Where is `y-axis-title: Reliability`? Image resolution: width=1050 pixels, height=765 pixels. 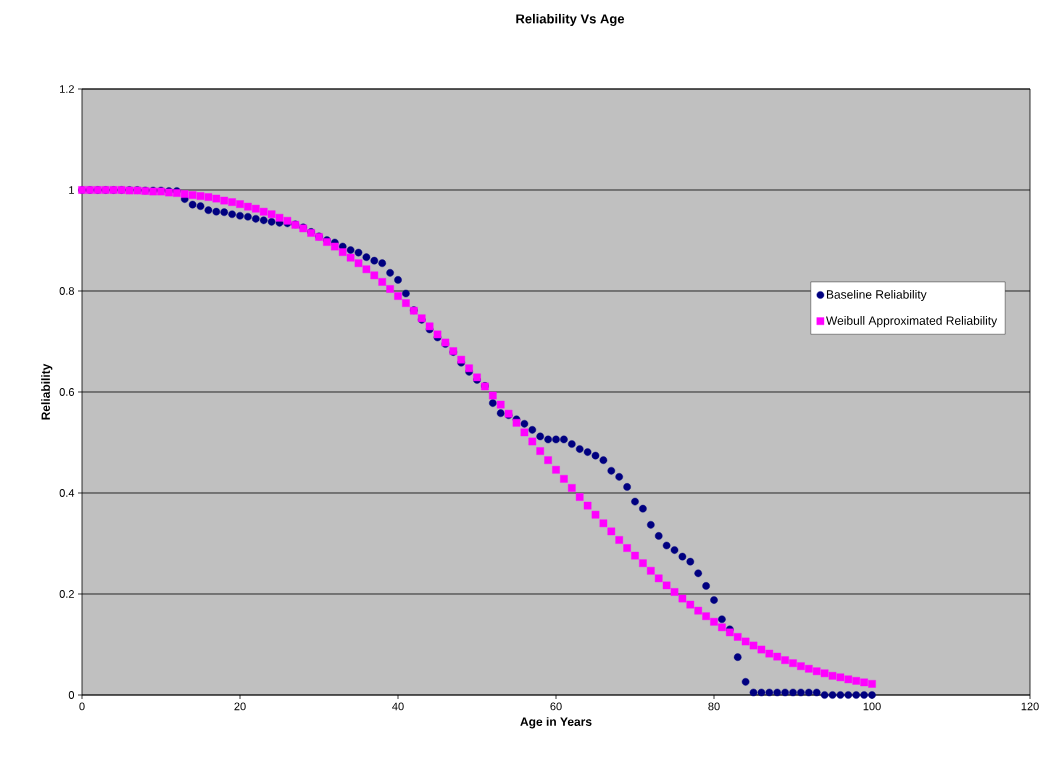
y-axis-title: Reliability is located at coordinates (47, 391).